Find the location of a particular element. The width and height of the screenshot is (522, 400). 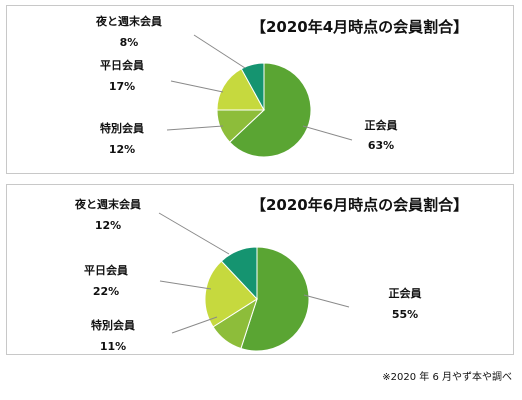

slice-value-weekday: 17% is located at coordinates (122, 86).